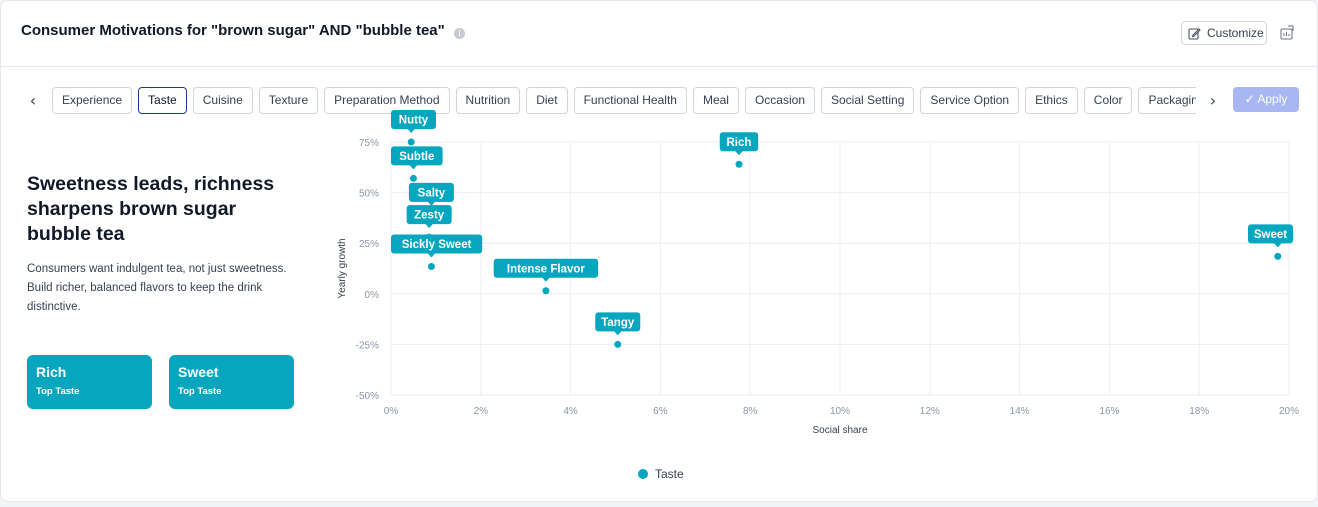  I want to click on x-tick-label: 12%, so click(930, 411).